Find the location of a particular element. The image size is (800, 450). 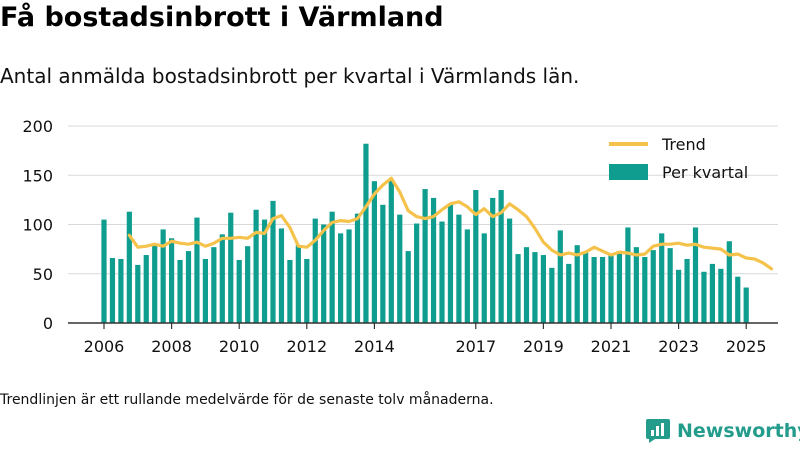

y-tick-label: 200 is located at coordinates (37, 126).